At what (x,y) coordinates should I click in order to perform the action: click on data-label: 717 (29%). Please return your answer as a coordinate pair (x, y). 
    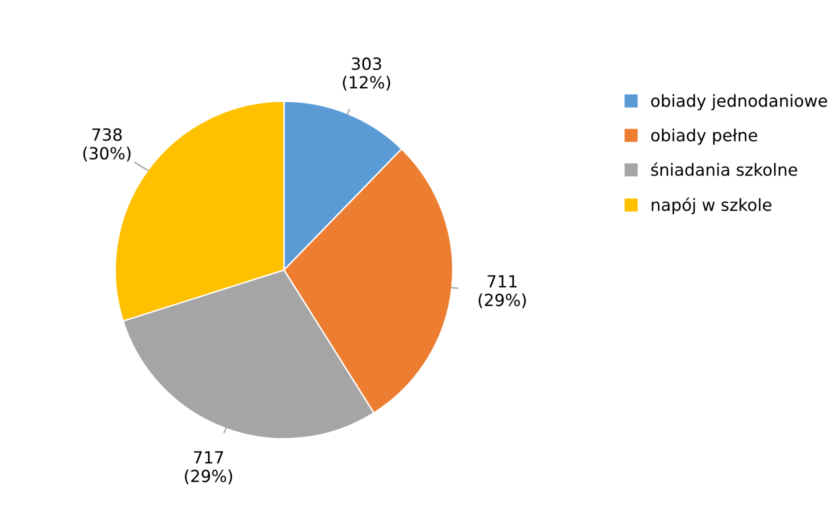
    Looking at the image, I should click on (208, 467).